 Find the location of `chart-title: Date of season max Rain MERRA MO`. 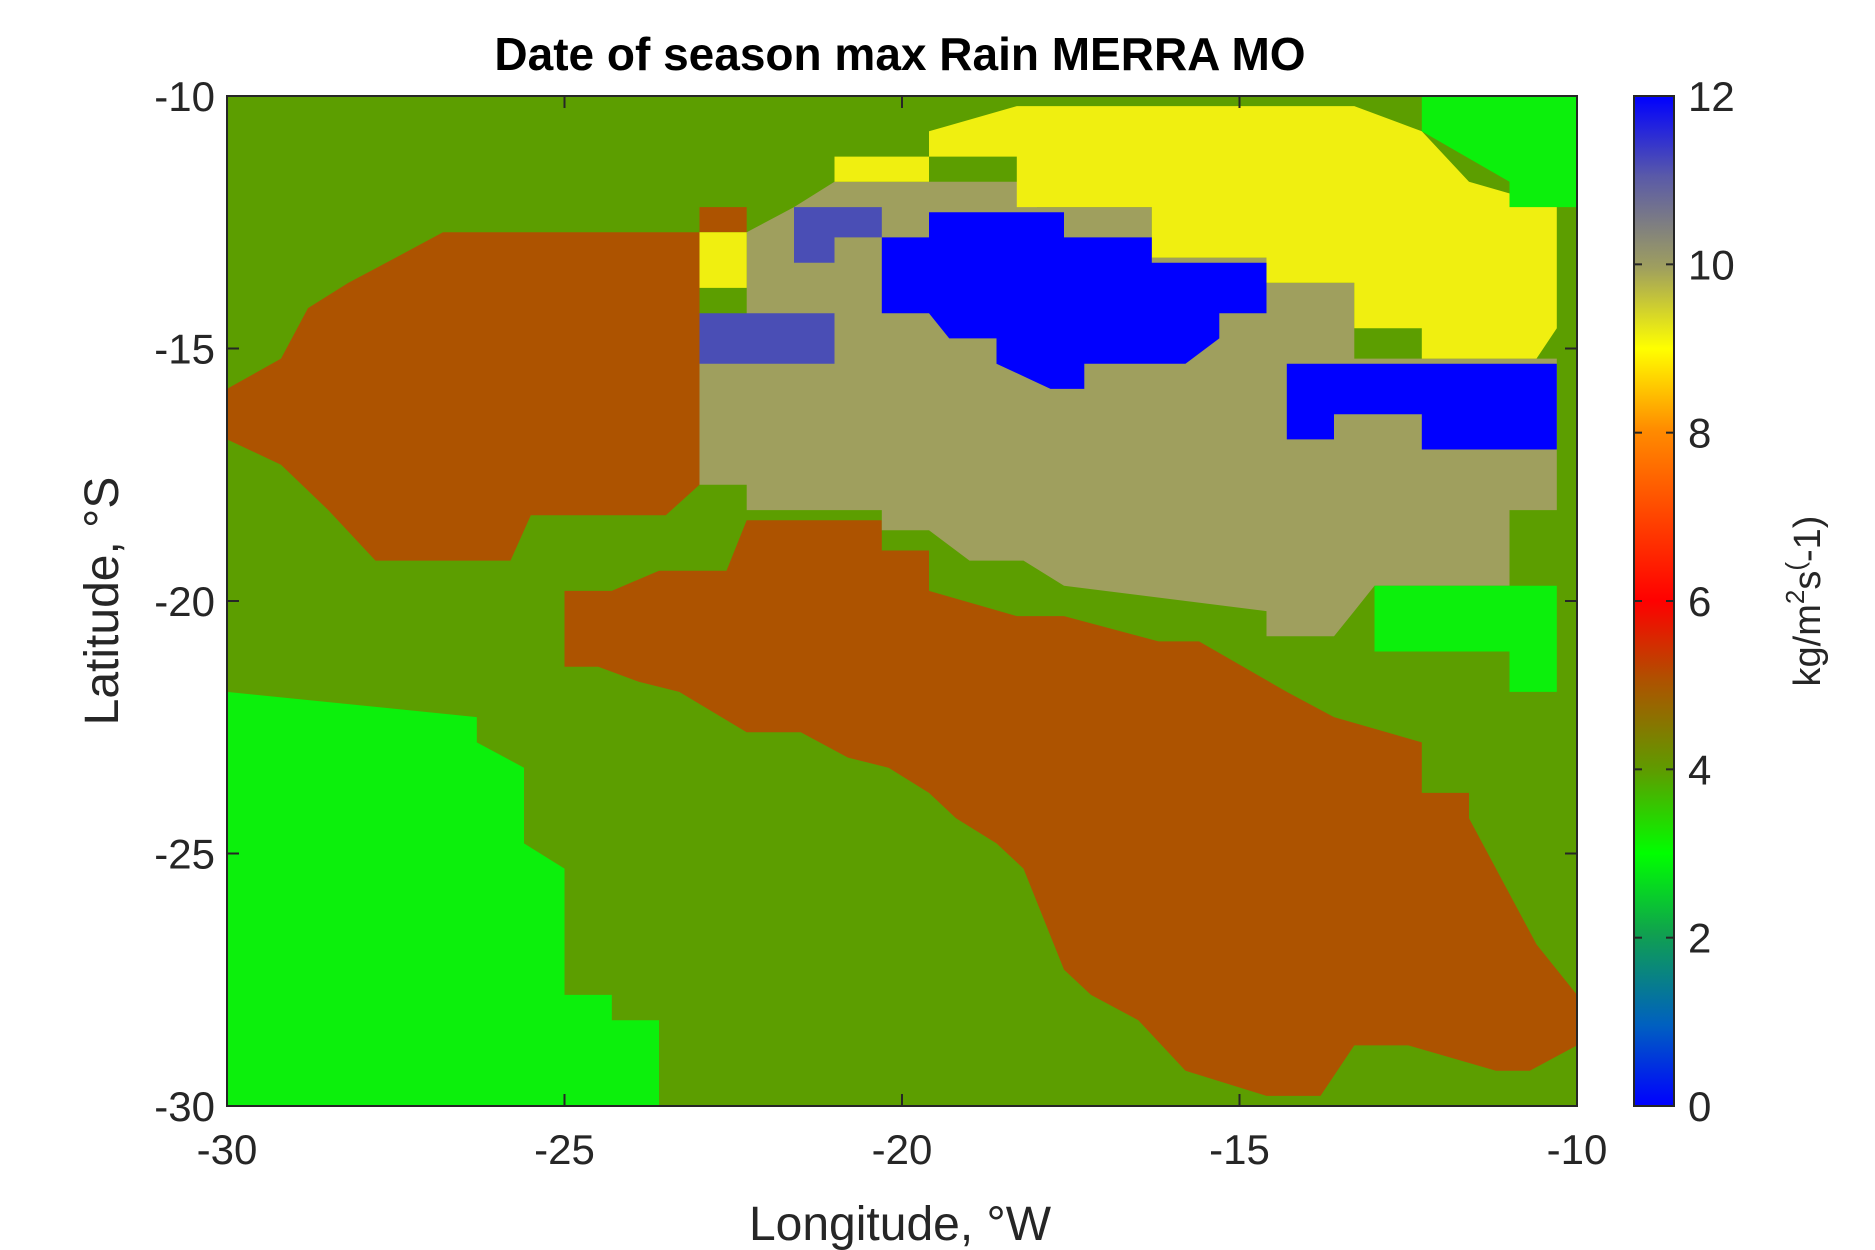

chart-title: Date of season max Rain MERRA MO is located at coordinates (899, 54).